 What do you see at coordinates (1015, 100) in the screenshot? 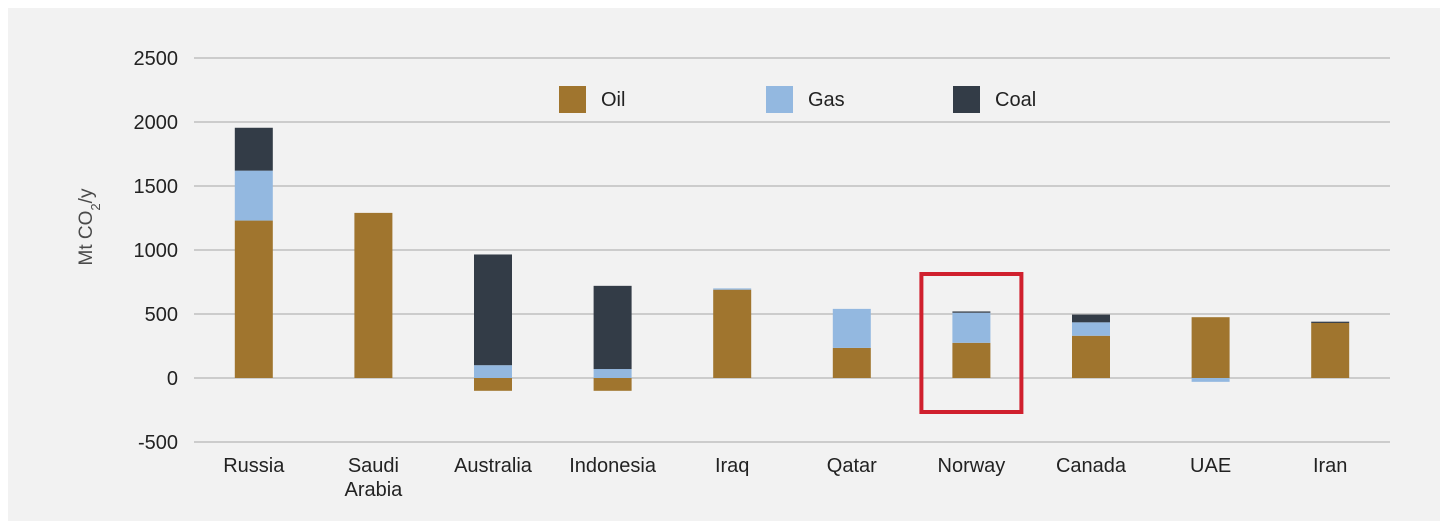
I see `legend-label-coal: Coal` at bounding box center [1015, 100].